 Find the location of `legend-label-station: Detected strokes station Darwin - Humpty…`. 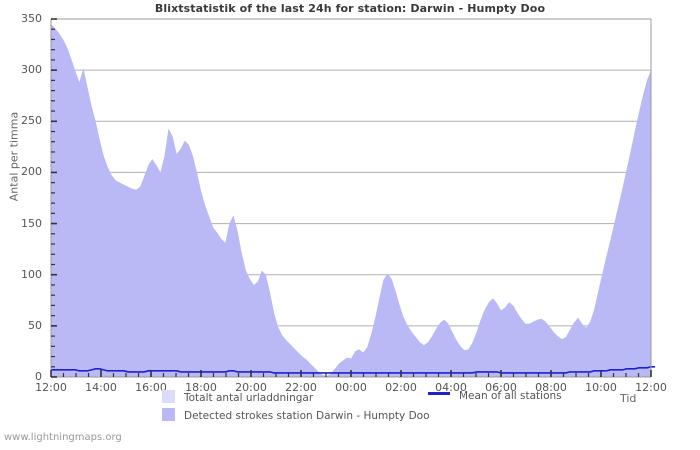

legend-label-station: Detected strokes station Darwin - Humpty… is located at coordinates (307, 416).